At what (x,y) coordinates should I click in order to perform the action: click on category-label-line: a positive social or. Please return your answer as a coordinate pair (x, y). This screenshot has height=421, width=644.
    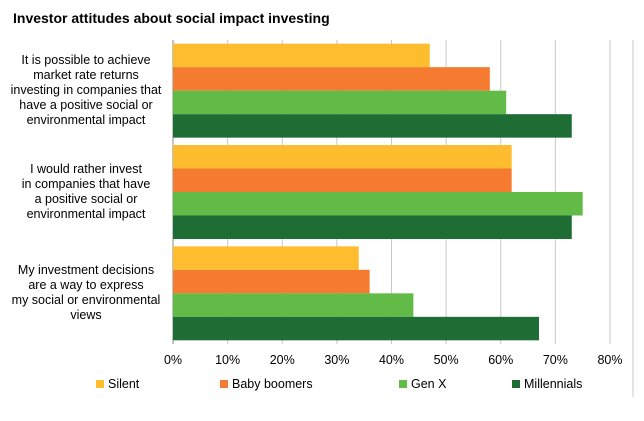
    Looking at the image, I should click on (86, 199).